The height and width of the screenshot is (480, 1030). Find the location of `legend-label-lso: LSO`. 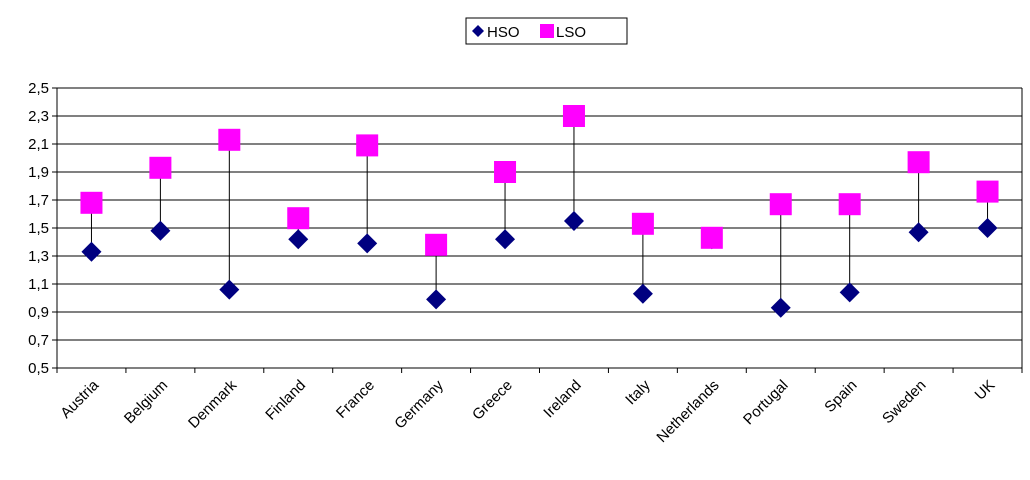

legend-label-lso: LSO is located at coordinates (571, 32).